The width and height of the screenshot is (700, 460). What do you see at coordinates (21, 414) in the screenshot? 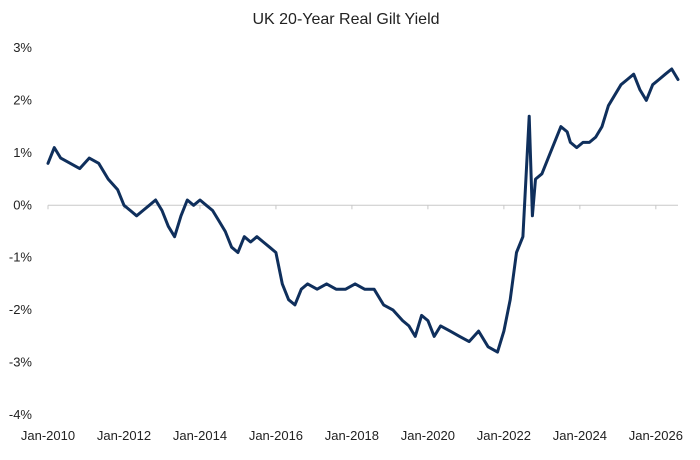
I see `y-tick-label: -4%` at bounding box center [21, 414].